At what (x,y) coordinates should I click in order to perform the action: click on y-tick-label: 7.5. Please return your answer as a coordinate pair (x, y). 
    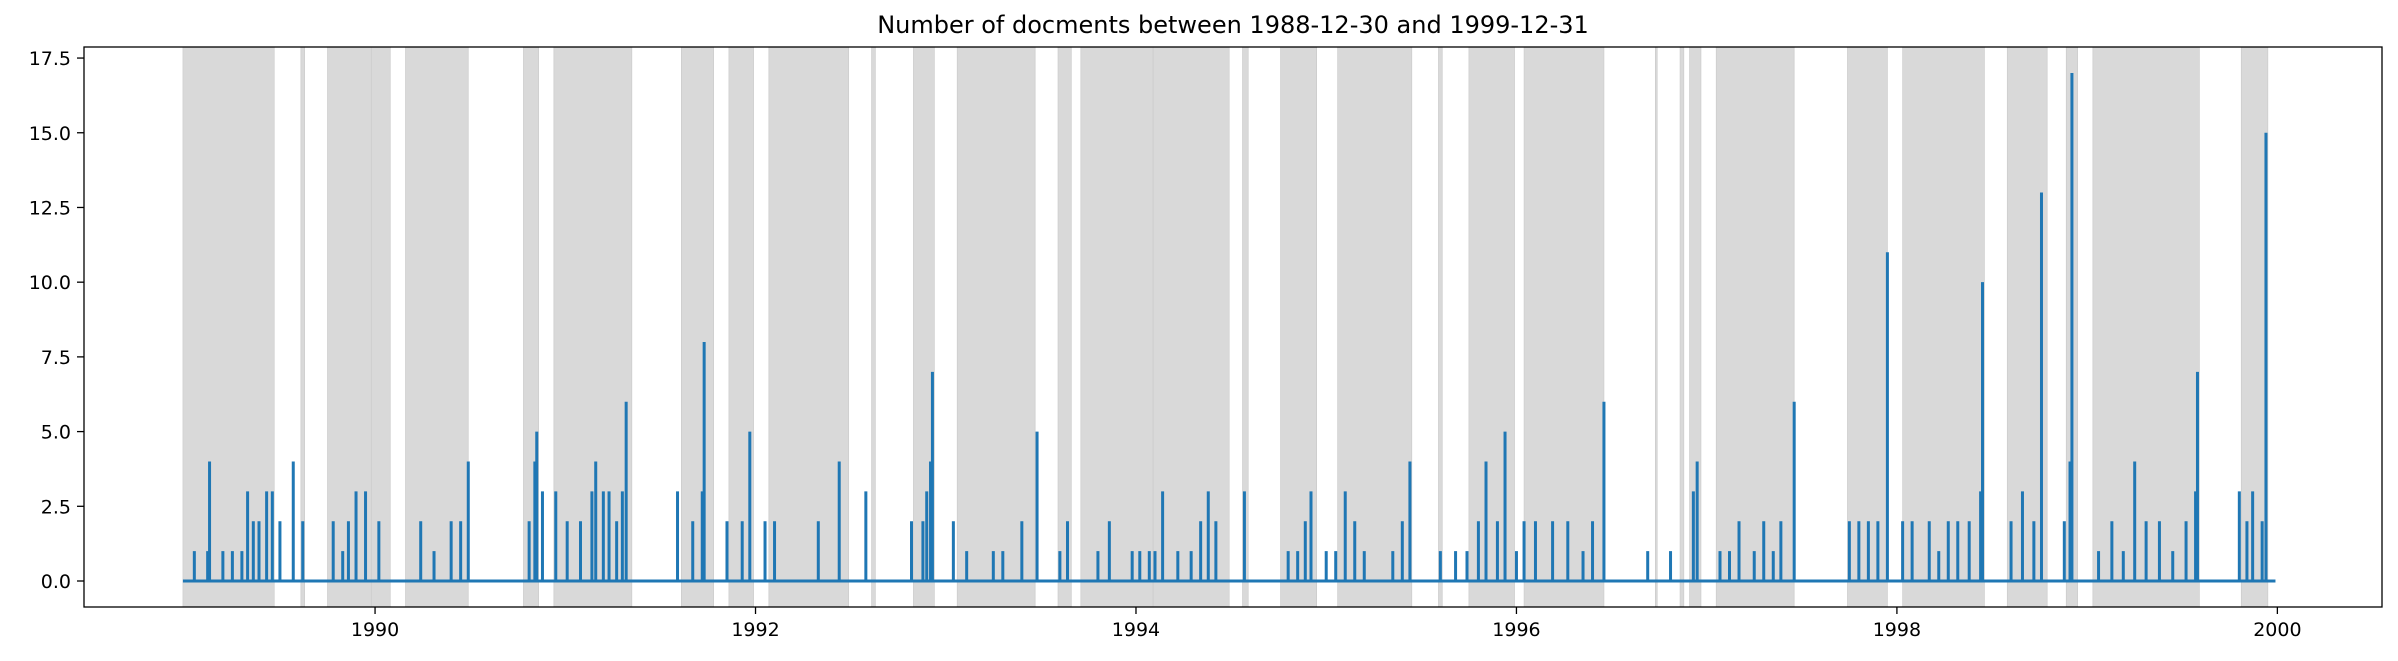
    Looking at the image, I should click on (56, 358).